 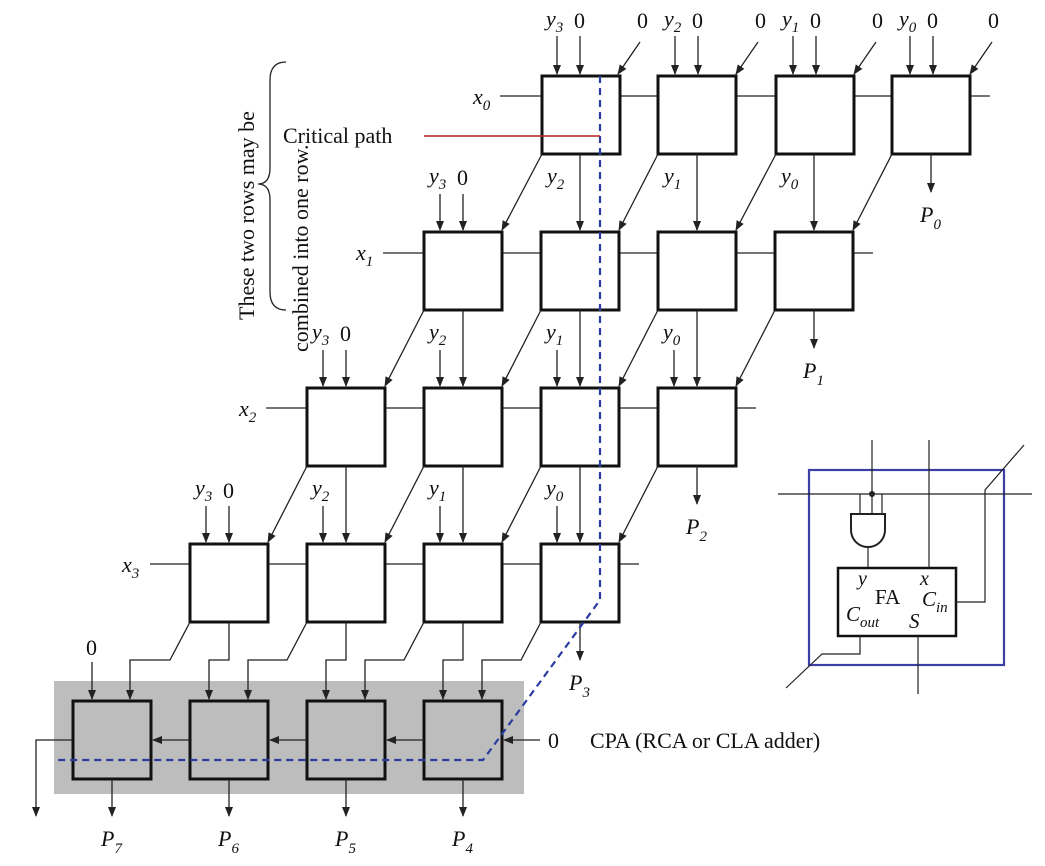 I want to click on full-adder-box, so click(x=897, y=602).